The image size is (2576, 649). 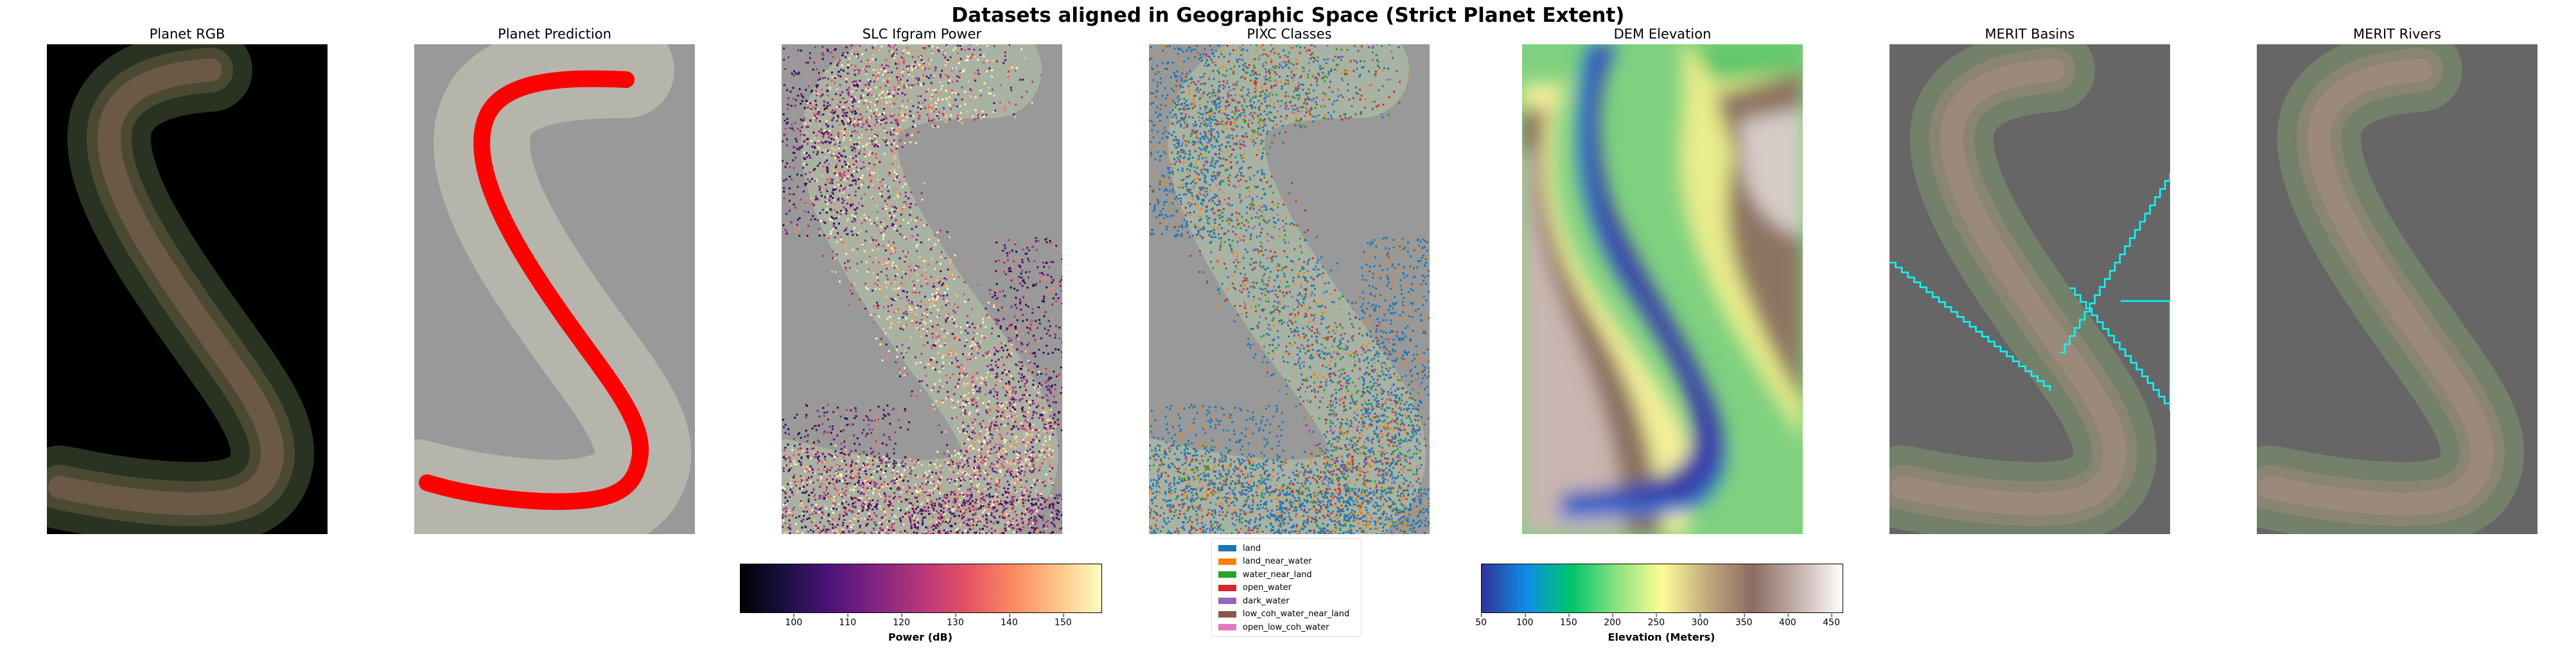 I want to click on legend-entry: dark_water, so click(x=1254, y=601).